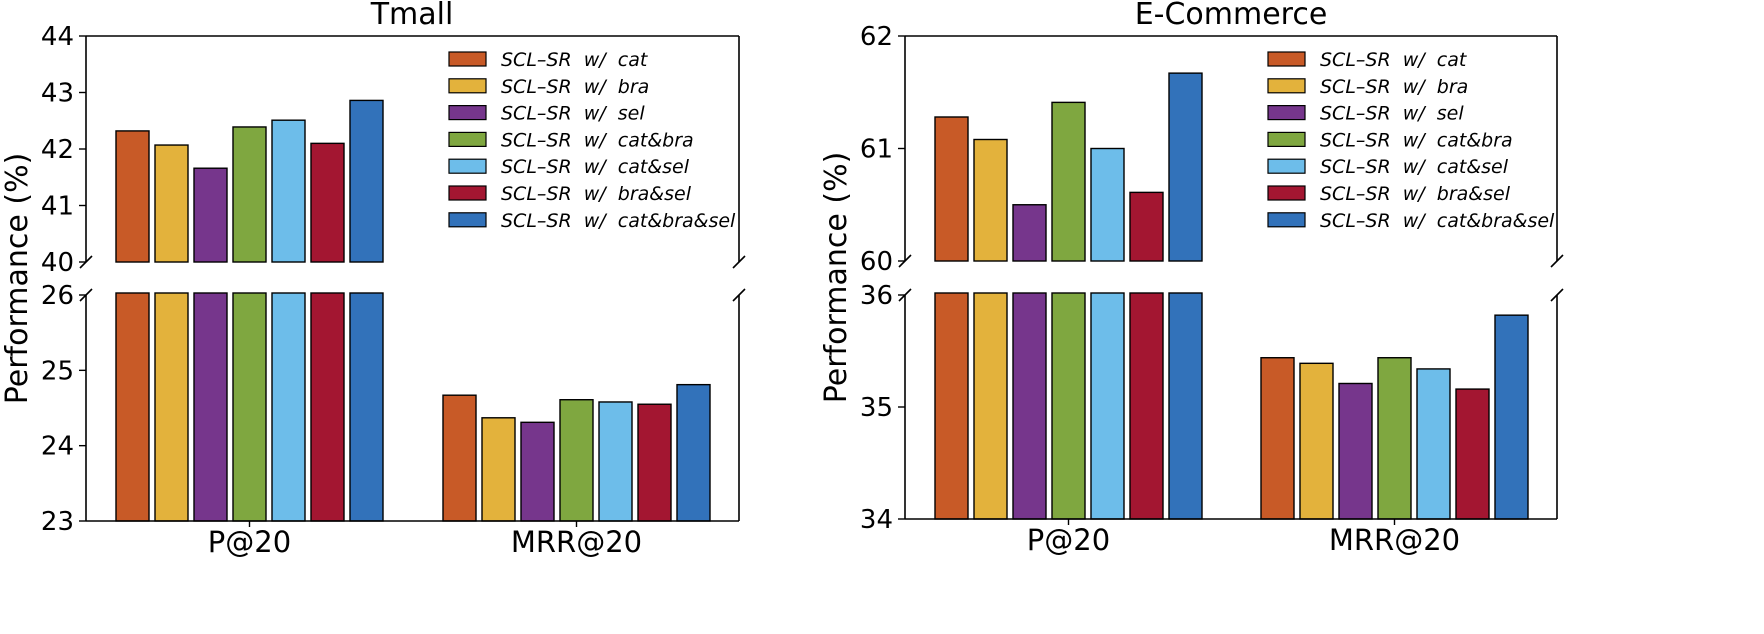 The image size is (1764, 634). What do you see at coordinates (1392, 114) in the screenshot?
I see `legend-label: SCL–SR w/ sel` at bounding box center [1392, 114].